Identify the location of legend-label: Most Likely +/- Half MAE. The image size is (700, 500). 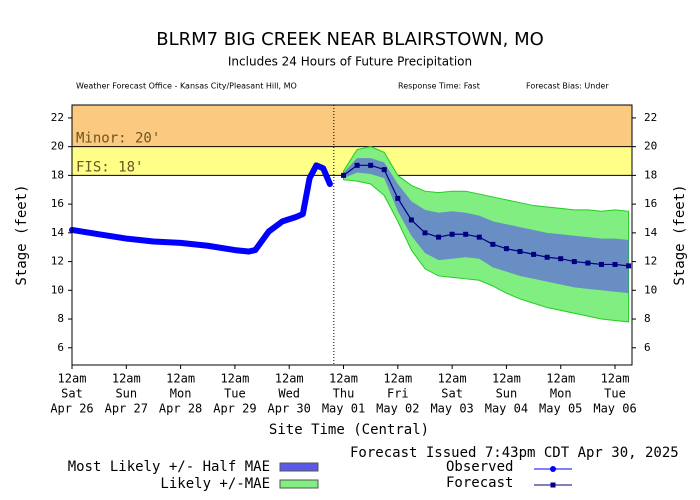
(169, 467).